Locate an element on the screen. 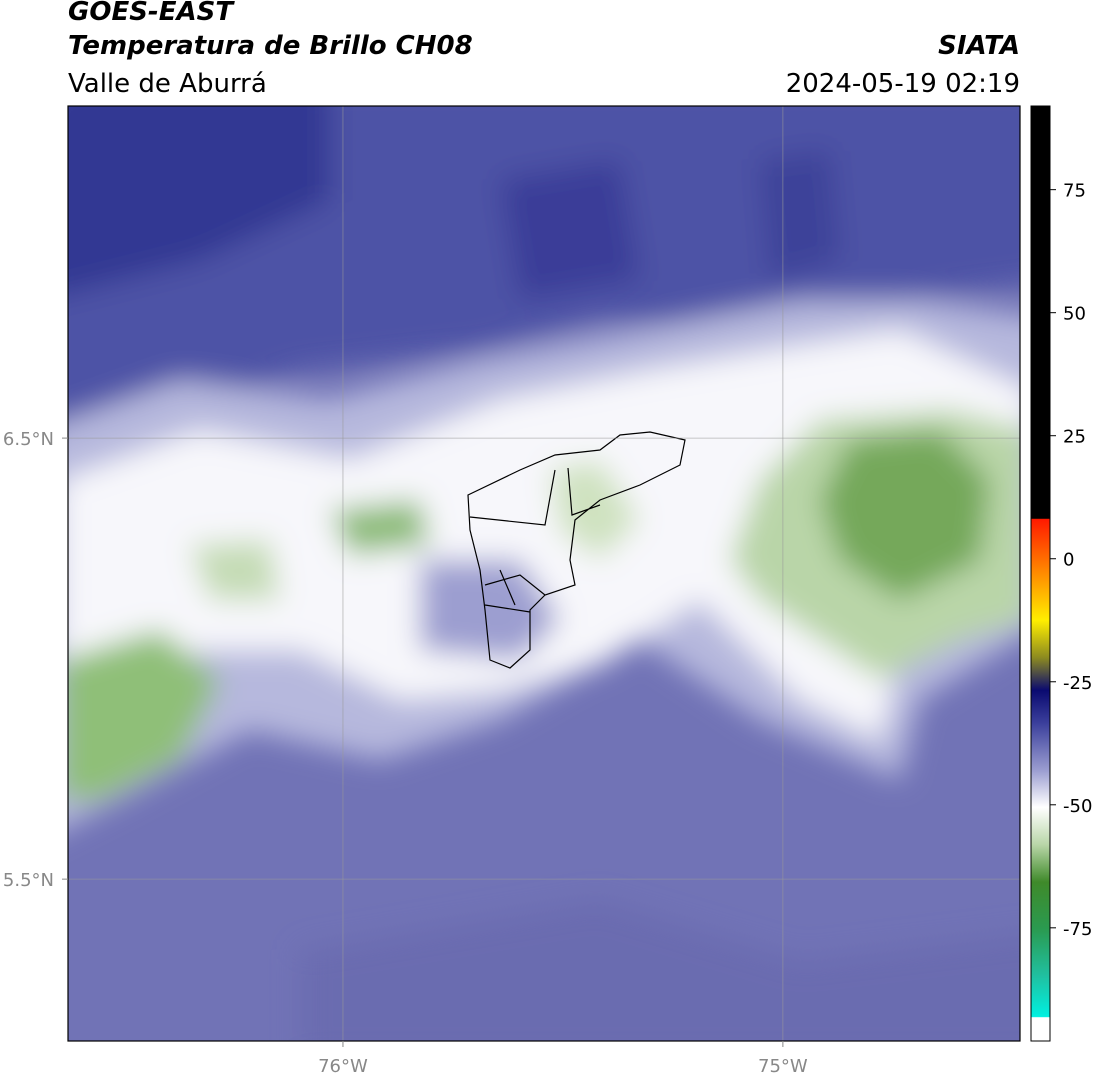  y-tick-label: 5.5°N is located at coordinates (28, 880).